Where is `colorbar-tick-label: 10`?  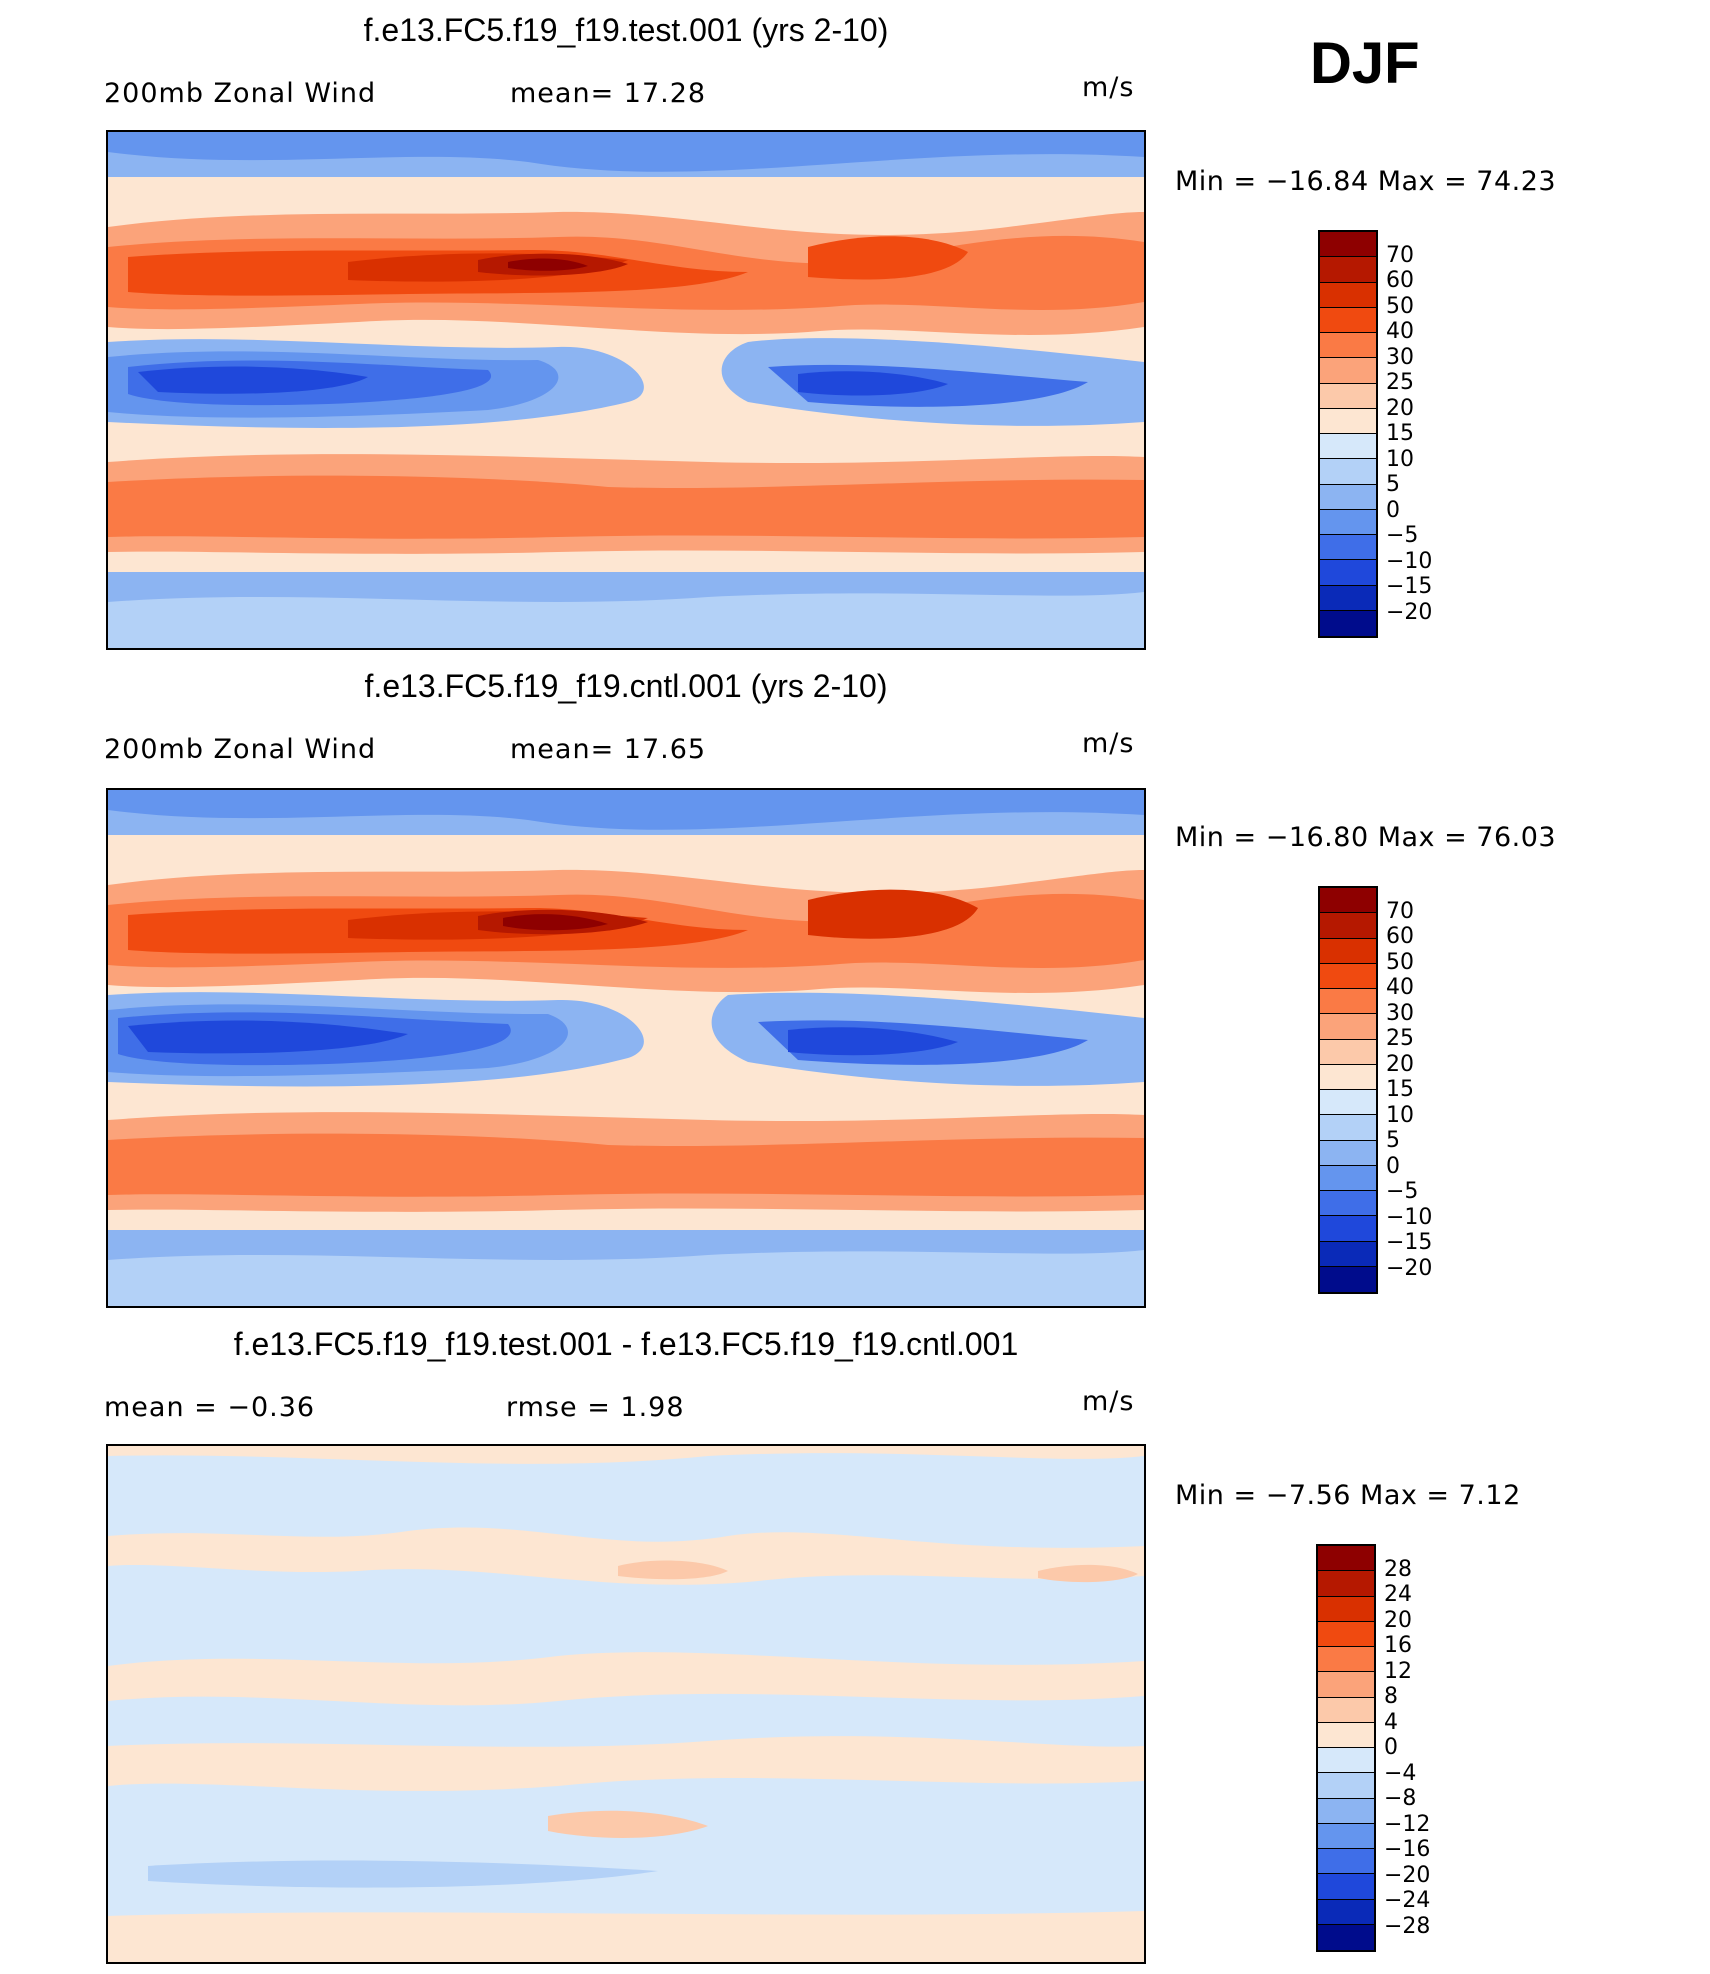 colorbar-tick-label: 10 is located at coordinates (1400, 459).